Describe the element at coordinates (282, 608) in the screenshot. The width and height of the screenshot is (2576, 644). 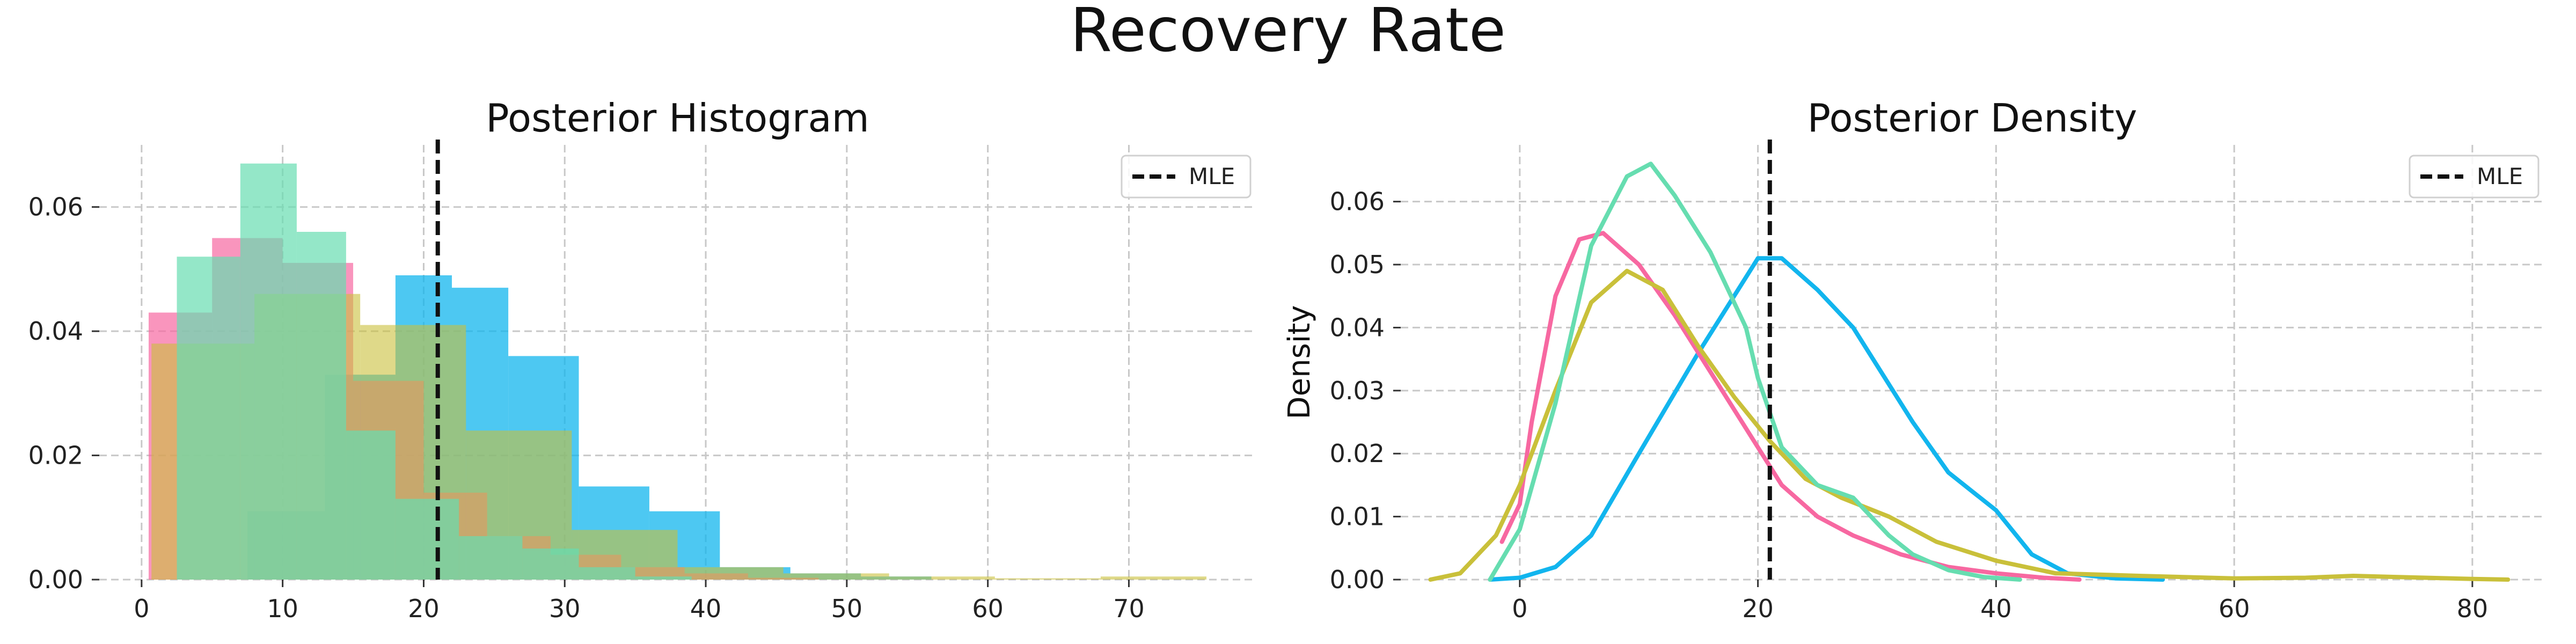
I see `x-tick-label: 10` at that location.